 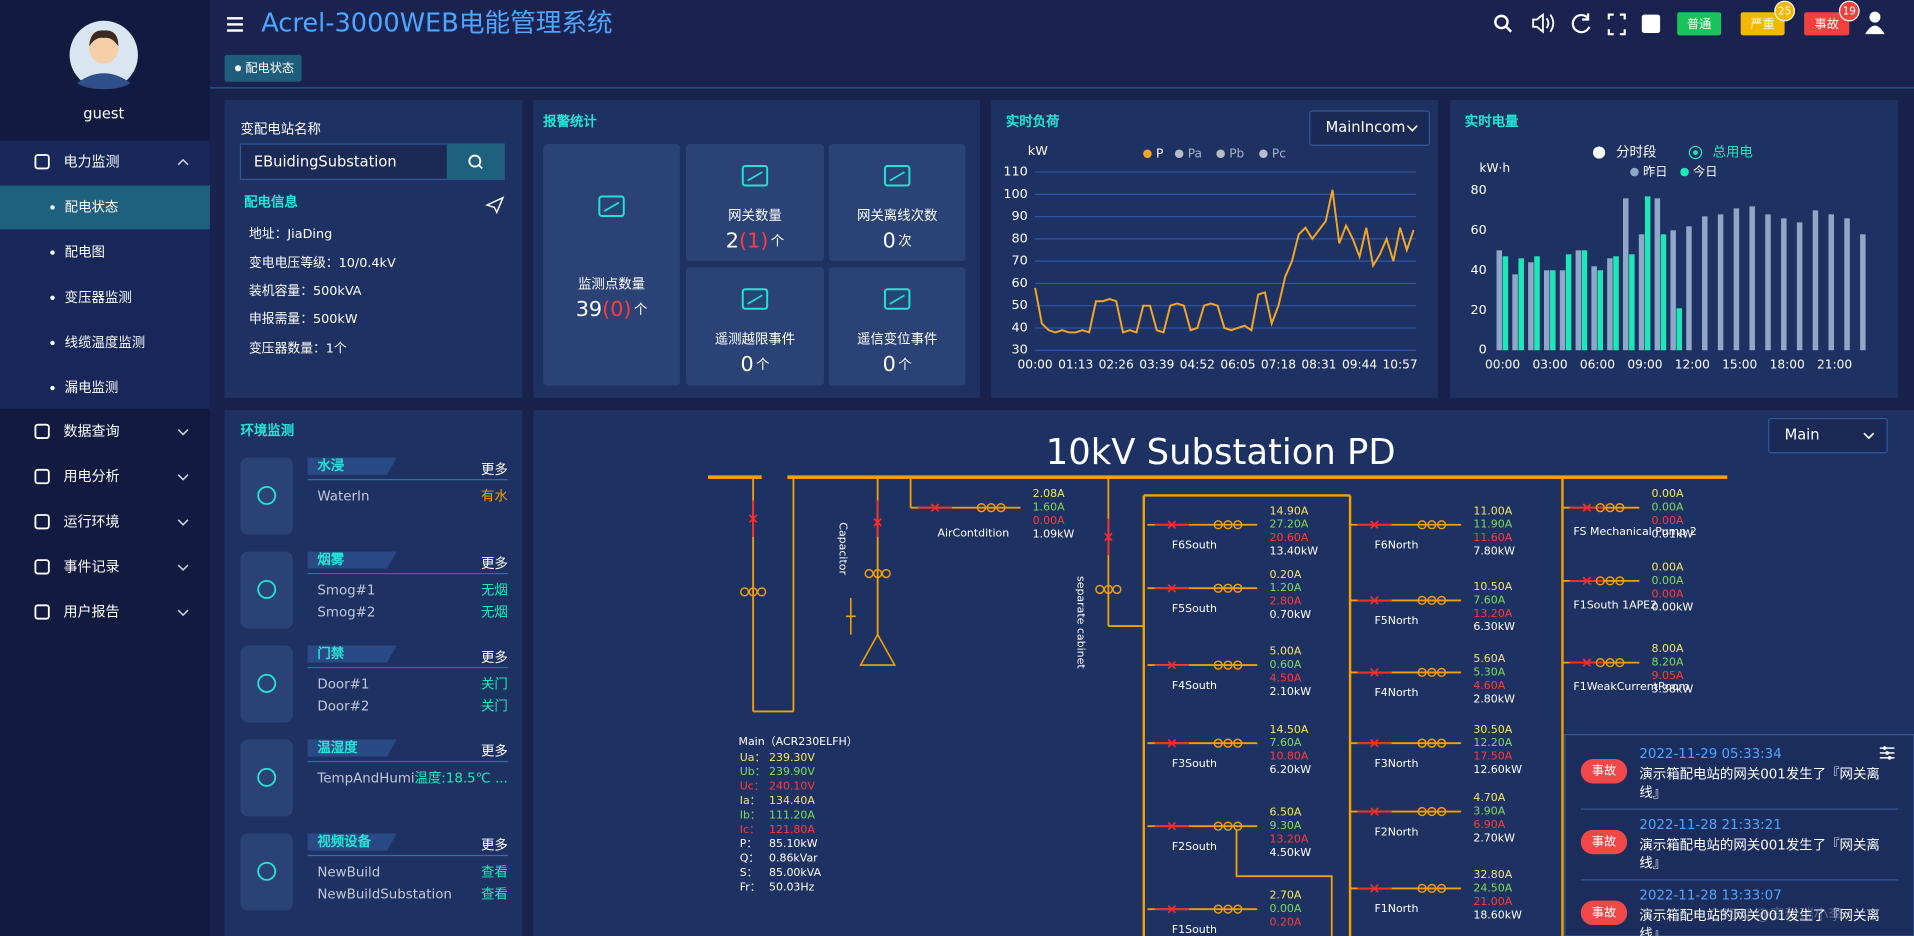 I want to click on menu-item: 数据查询, so click(x=91, y=432).